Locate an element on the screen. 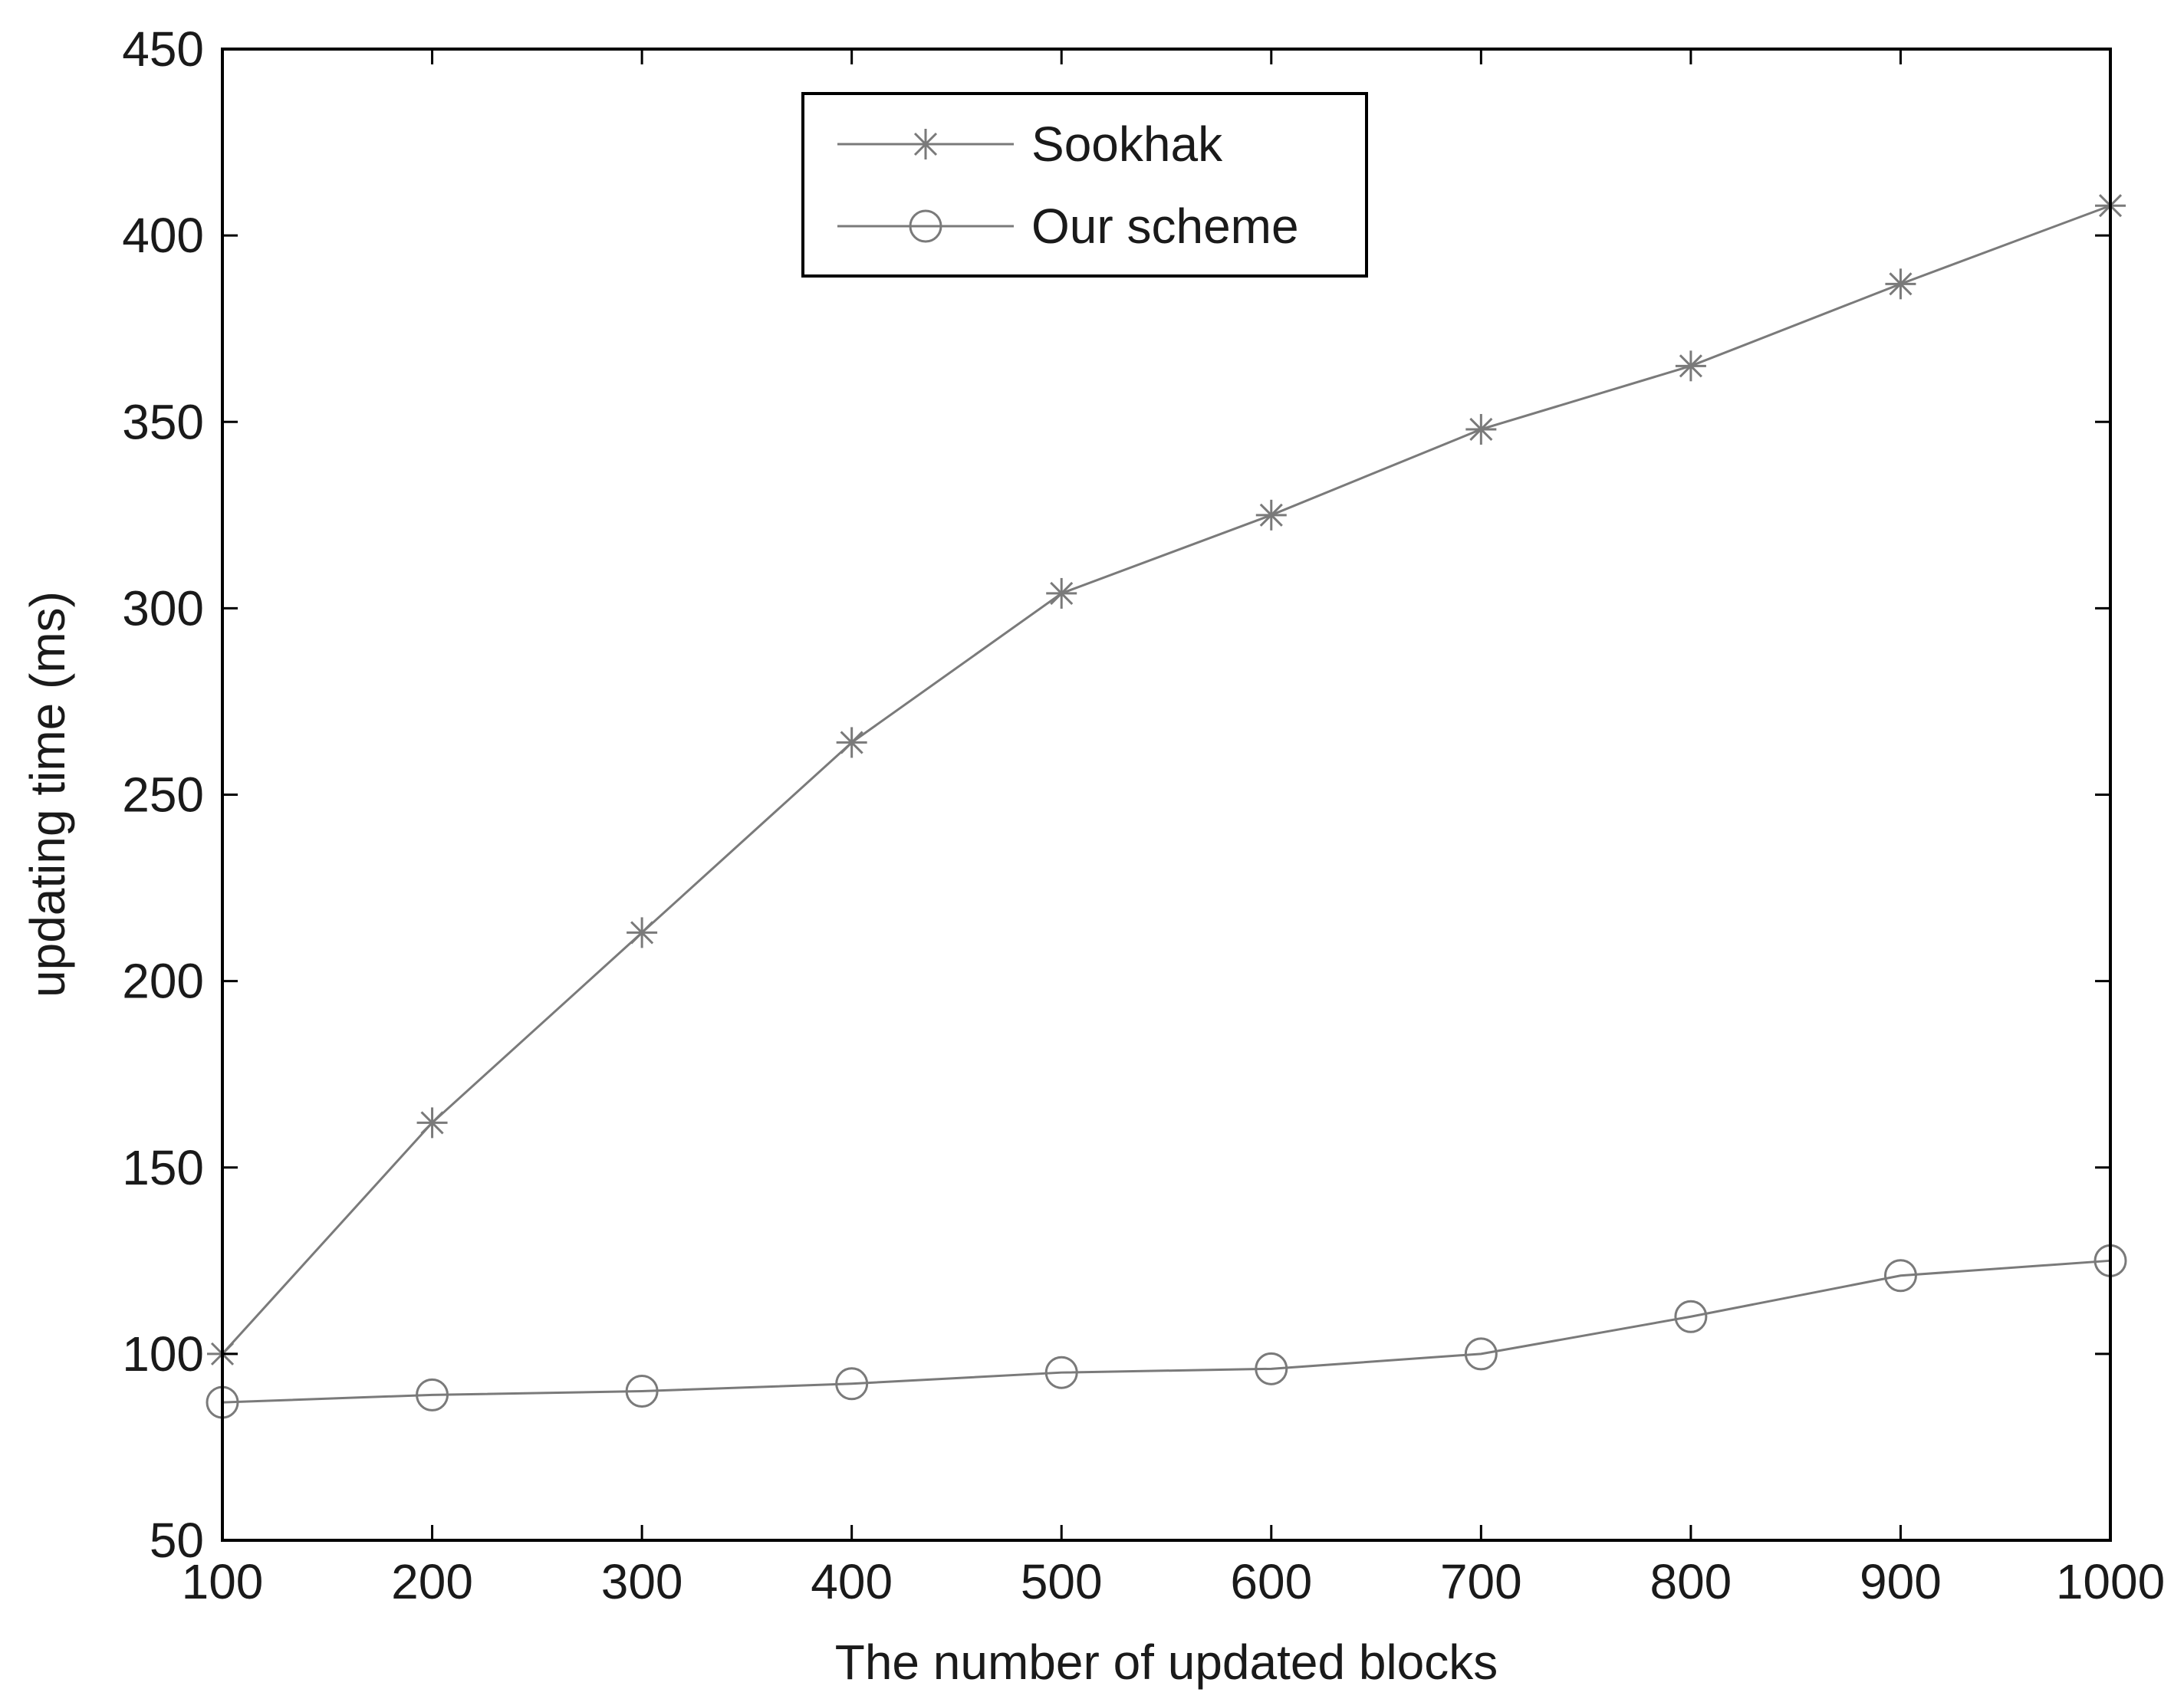 This screenshot has height=1699, width=2184. y-tick-label: 350 is located at coordinates (163, 422).